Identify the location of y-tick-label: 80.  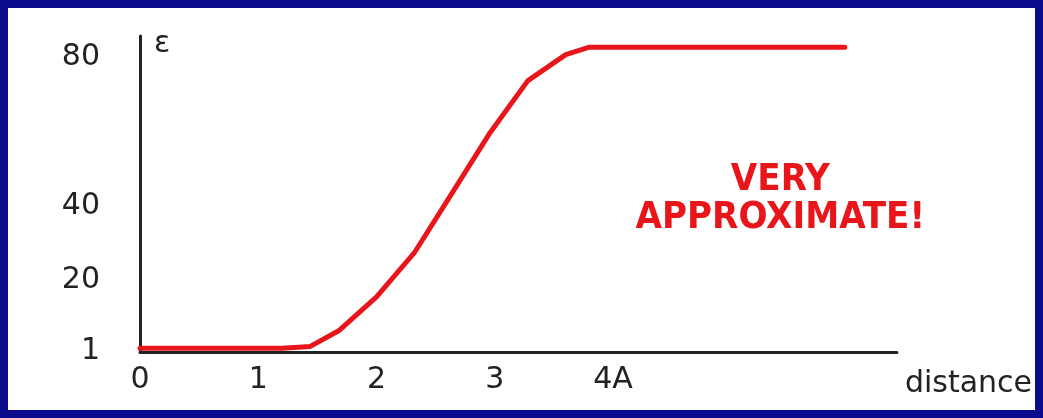
(80, 55).